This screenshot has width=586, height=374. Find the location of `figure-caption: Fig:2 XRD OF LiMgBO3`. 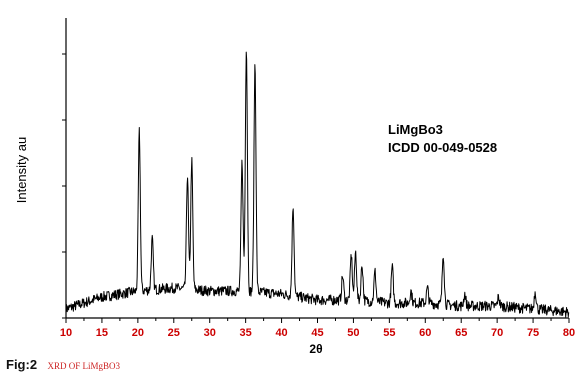

figure-caption: Fig:2 XRD OF LiMgBO3 is located at coordinates (63, 365).